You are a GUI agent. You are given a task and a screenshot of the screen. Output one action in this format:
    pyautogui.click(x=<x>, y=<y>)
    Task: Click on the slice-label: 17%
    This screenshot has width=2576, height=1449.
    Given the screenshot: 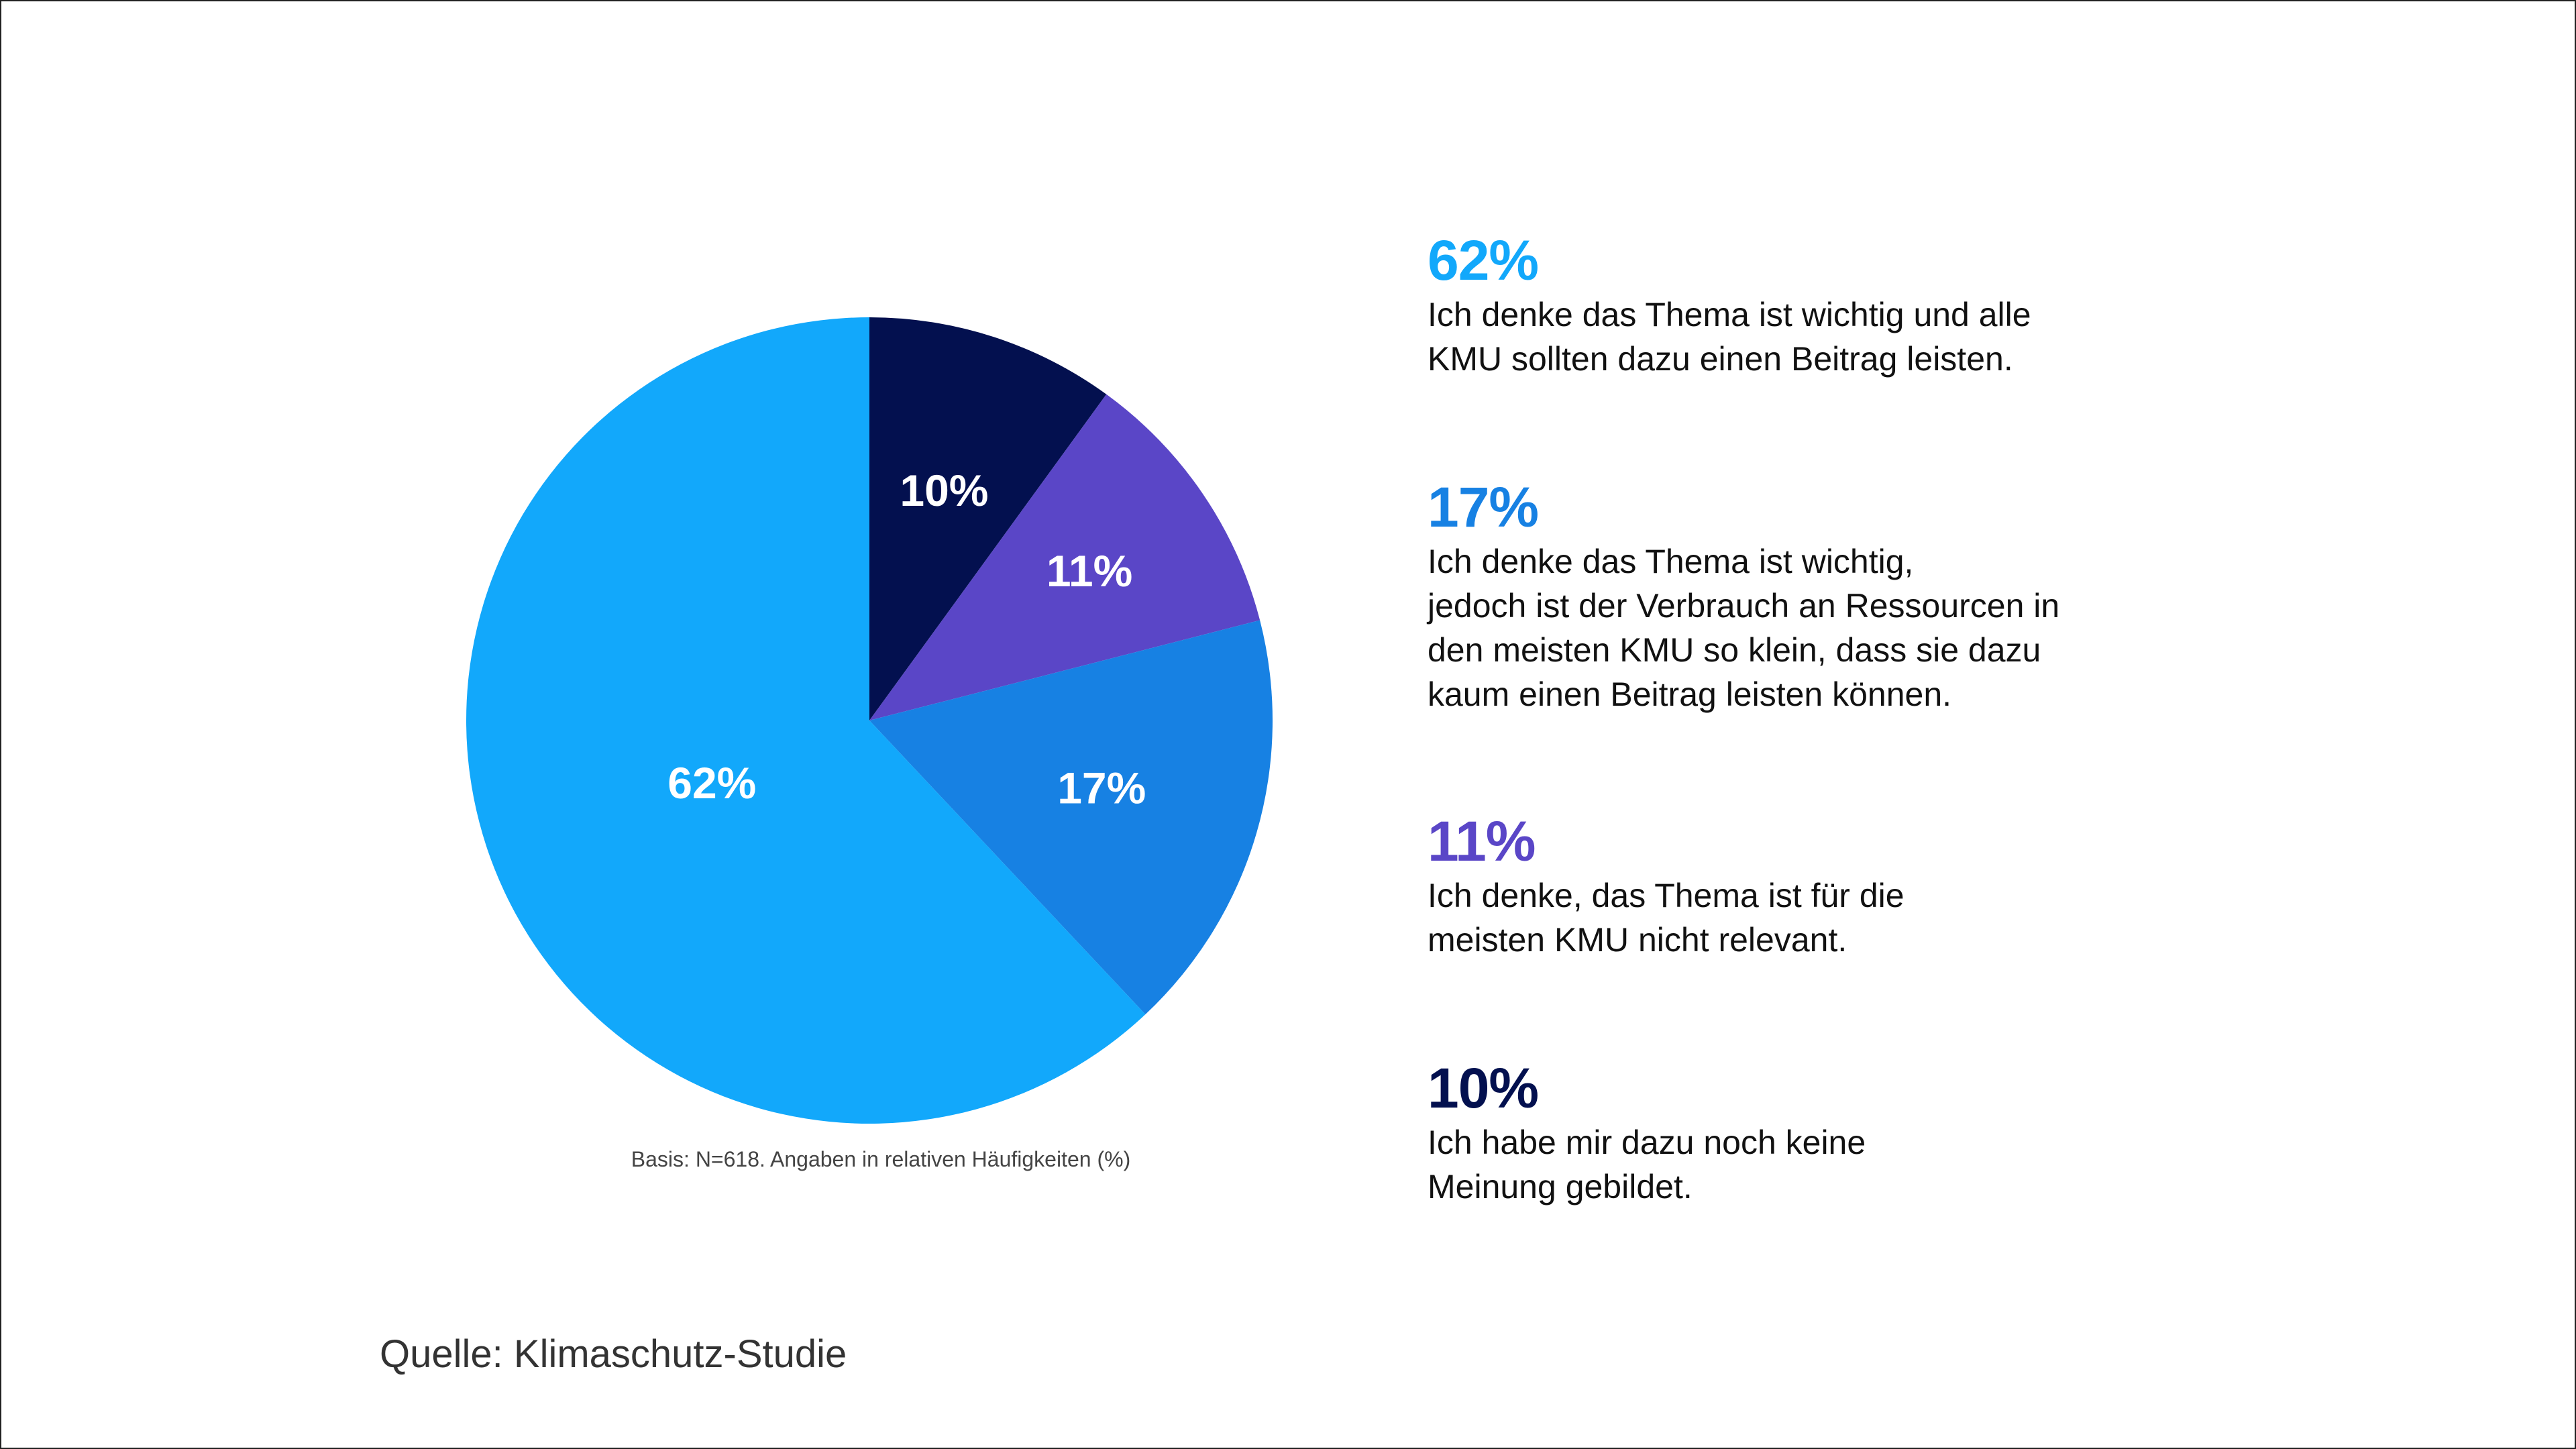 What is the action you would take?
    pyautogui.click(x=1101, y=788)
    